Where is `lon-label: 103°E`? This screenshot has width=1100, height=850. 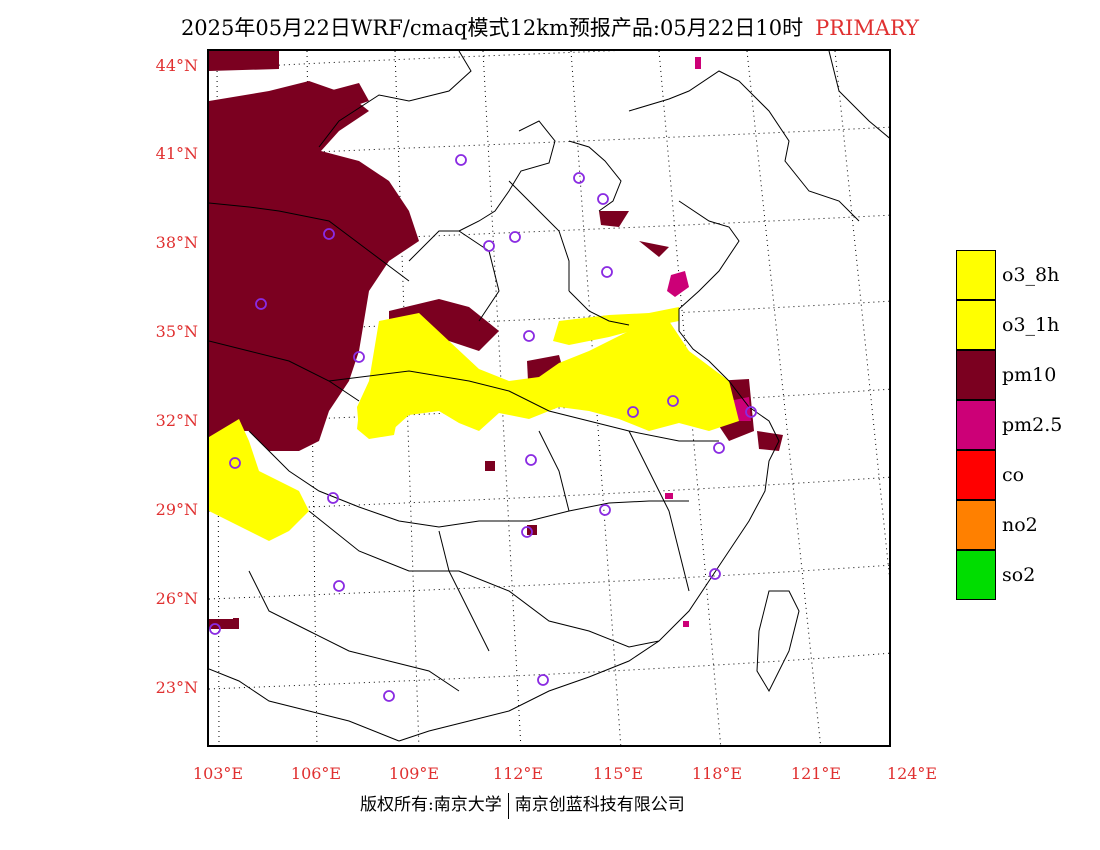 lon-label: 103°E is located at coordinates (218, 773).